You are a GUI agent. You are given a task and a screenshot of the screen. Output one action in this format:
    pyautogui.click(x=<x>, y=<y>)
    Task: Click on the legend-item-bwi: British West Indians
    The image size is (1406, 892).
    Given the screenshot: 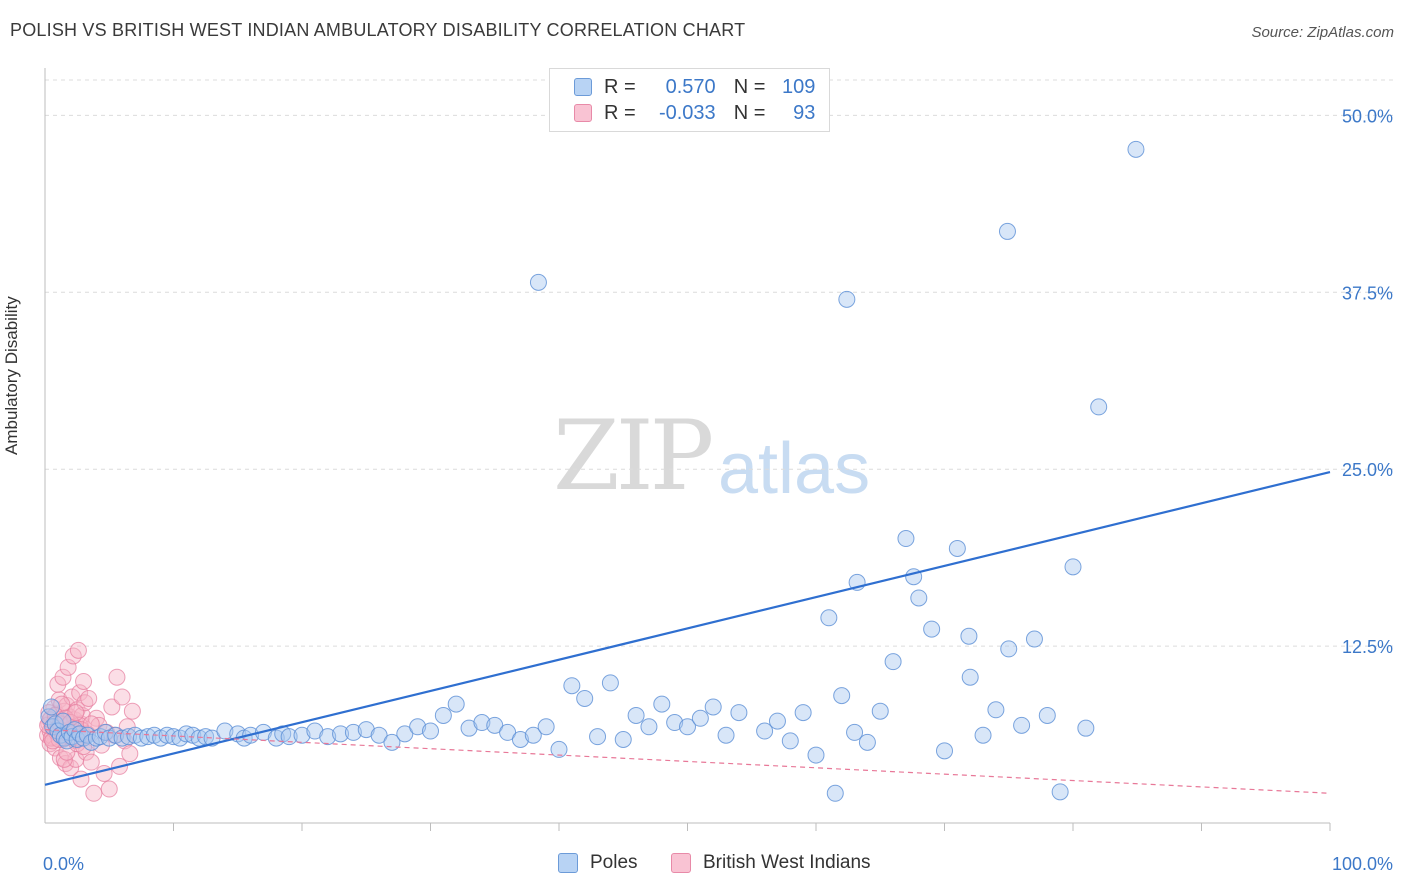 What is the action you would take?
    pyautogui.click(x=771, y=863)
    